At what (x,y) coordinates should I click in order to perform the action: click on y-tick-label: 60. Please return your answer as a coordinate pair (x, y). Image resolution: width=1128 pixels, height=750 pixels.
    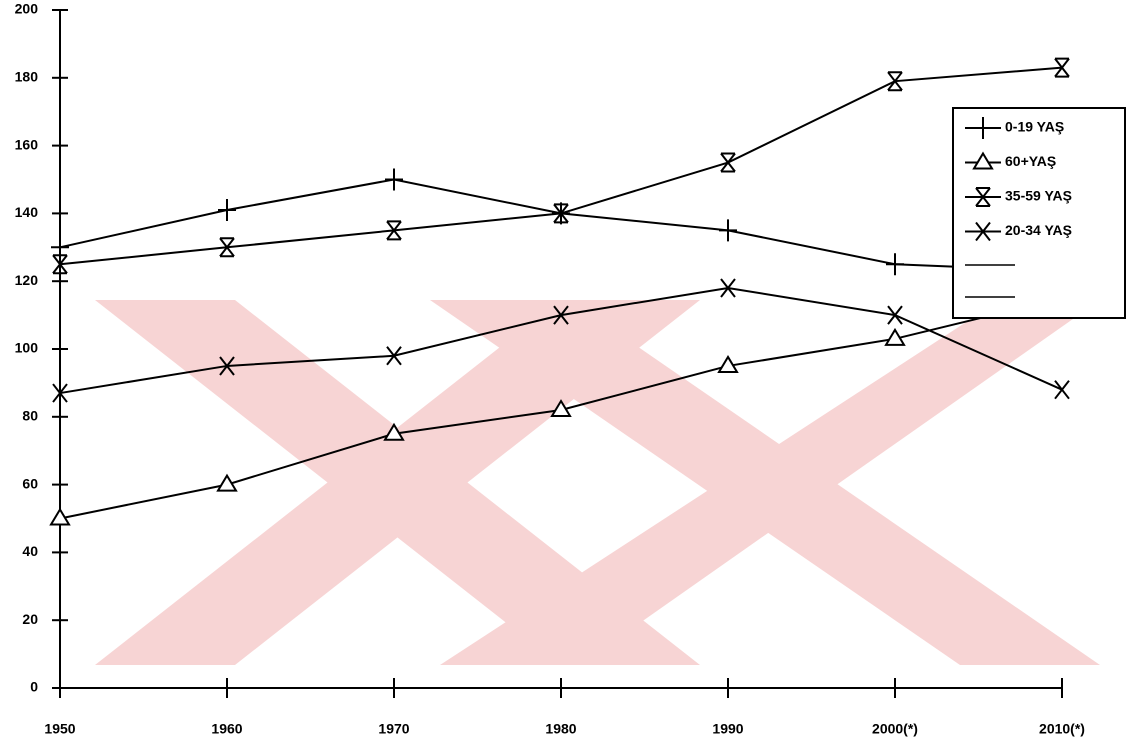
    Looking at the image, I should click on (30, 483).